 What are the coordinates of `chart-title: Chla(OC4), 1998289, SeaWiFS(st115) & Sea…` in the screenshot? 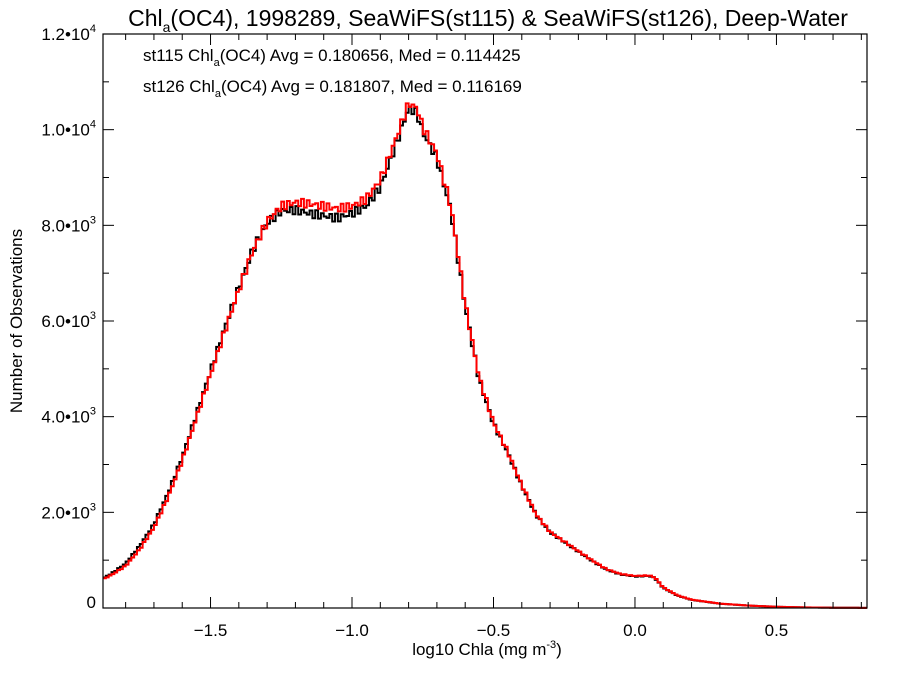 It's located at (488, 20).